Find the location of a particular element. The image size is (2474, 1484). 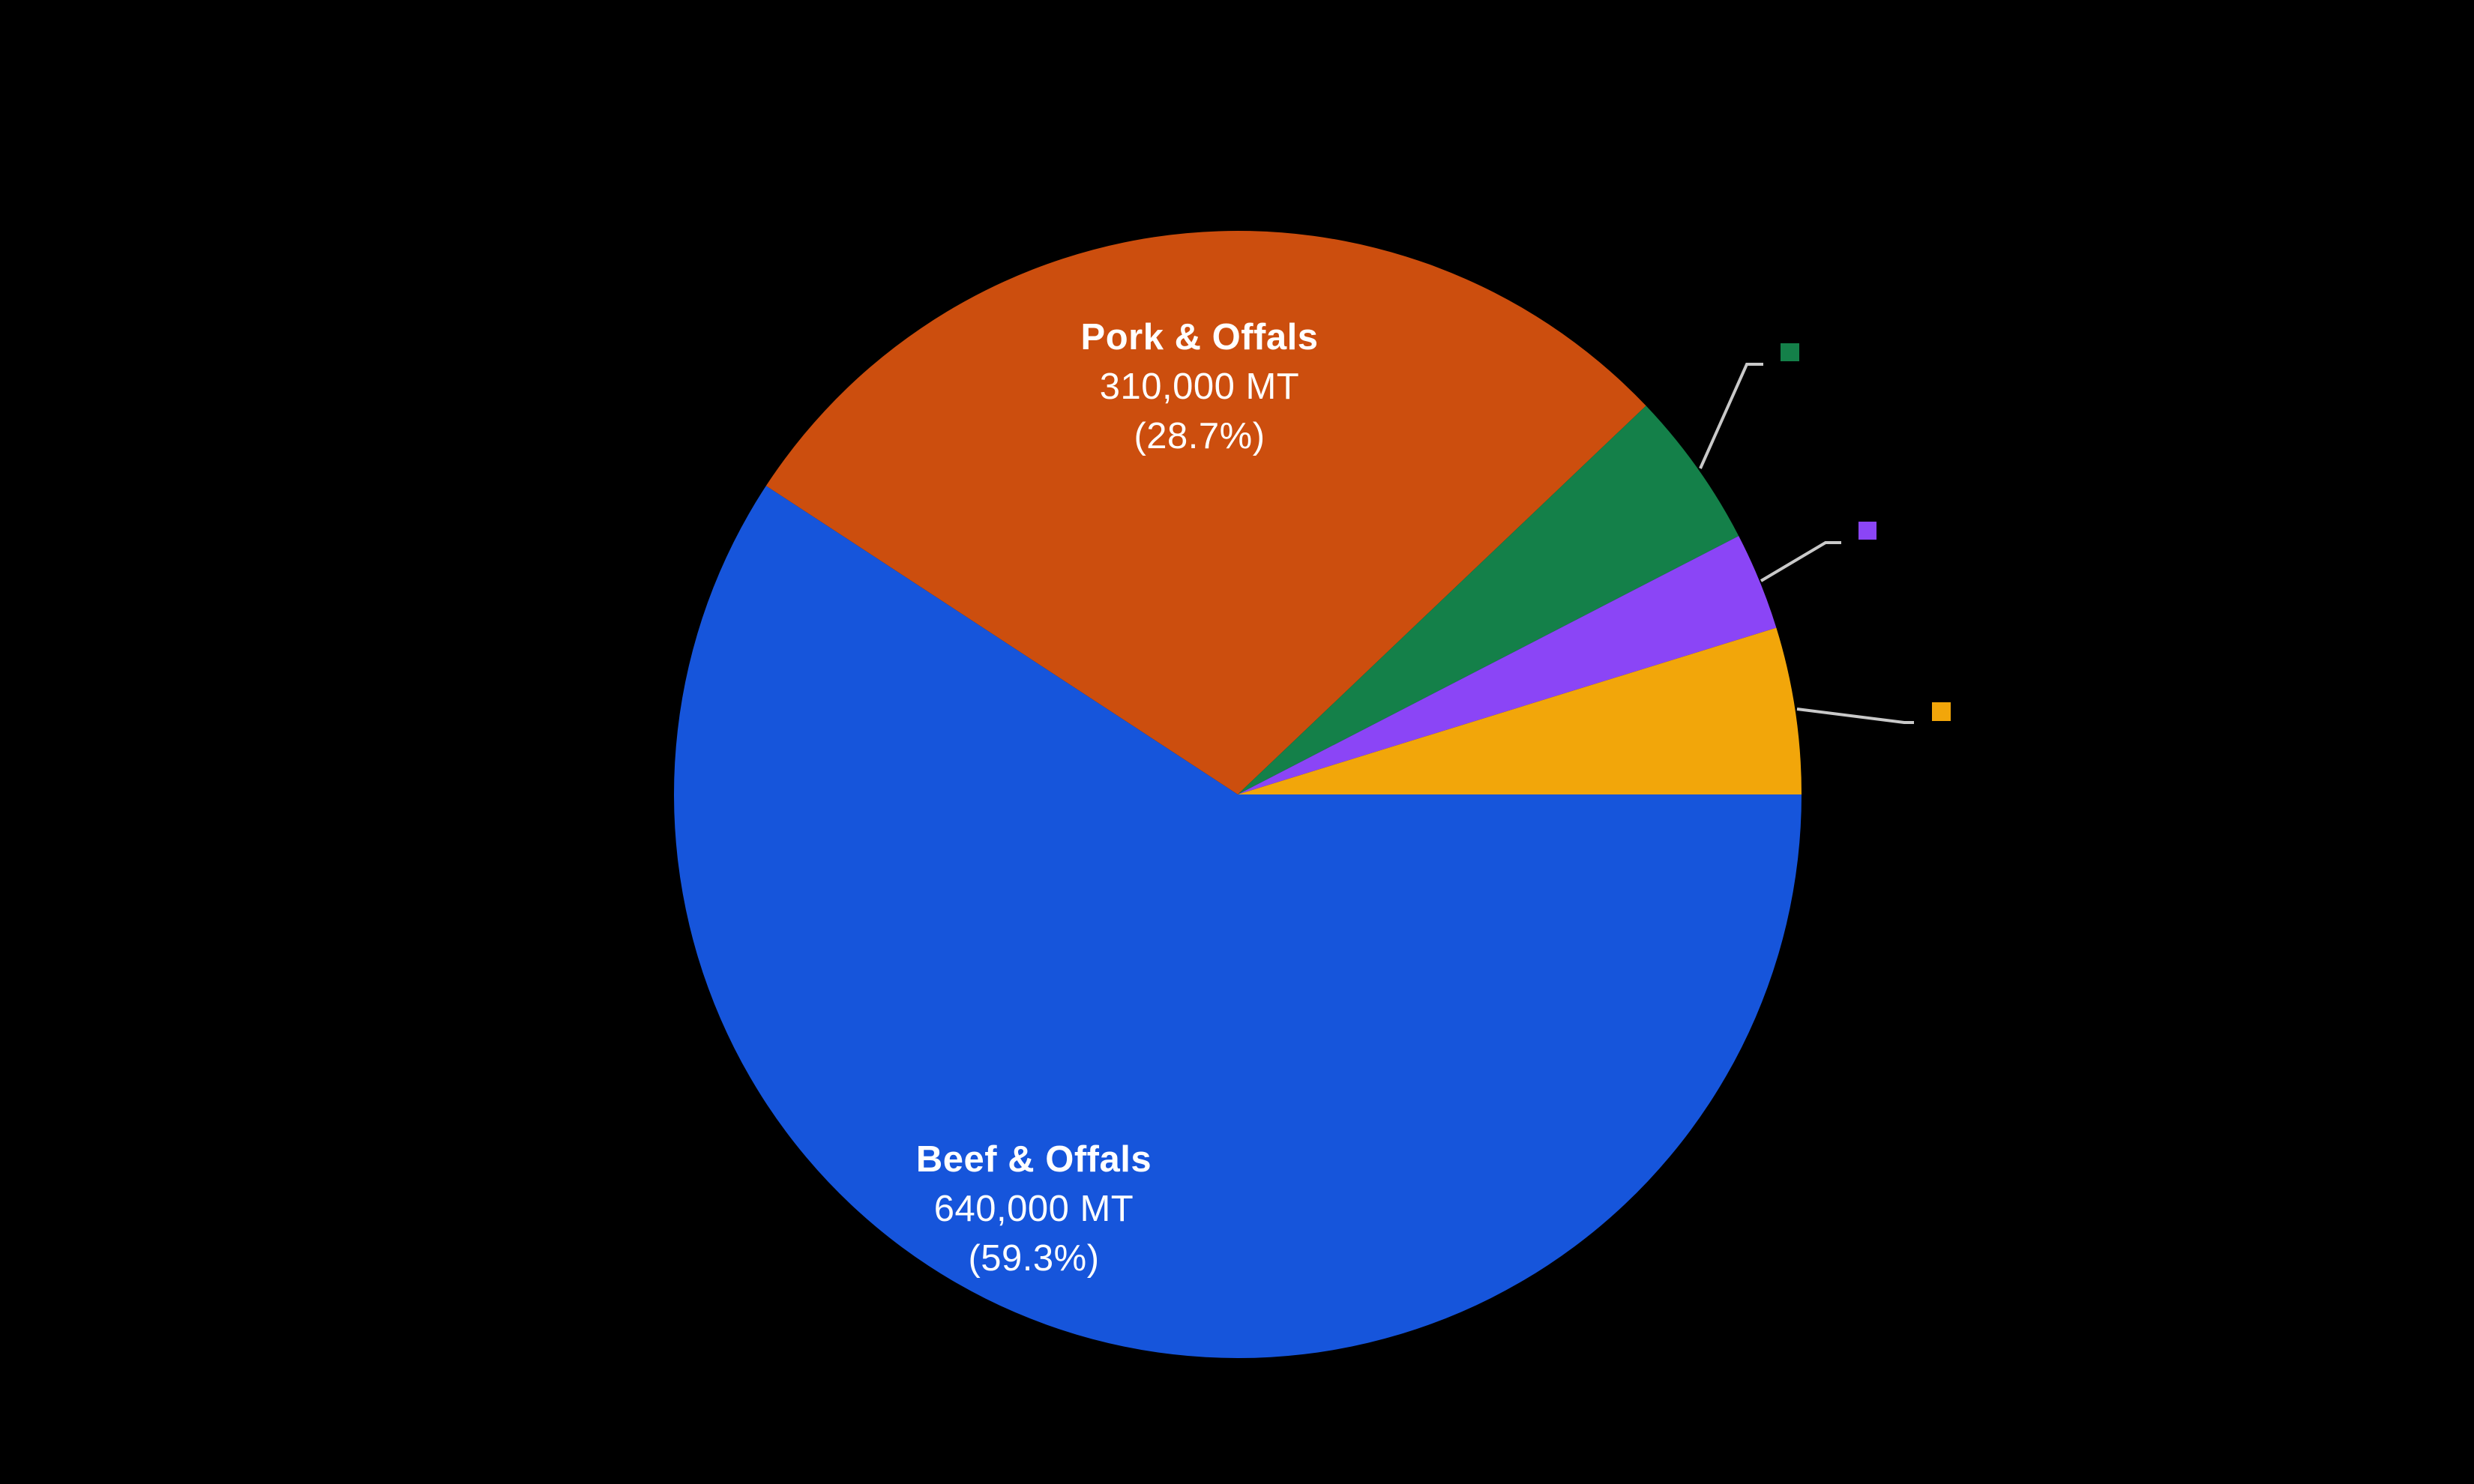

callout-markers is located at coordinates (1866, 532).